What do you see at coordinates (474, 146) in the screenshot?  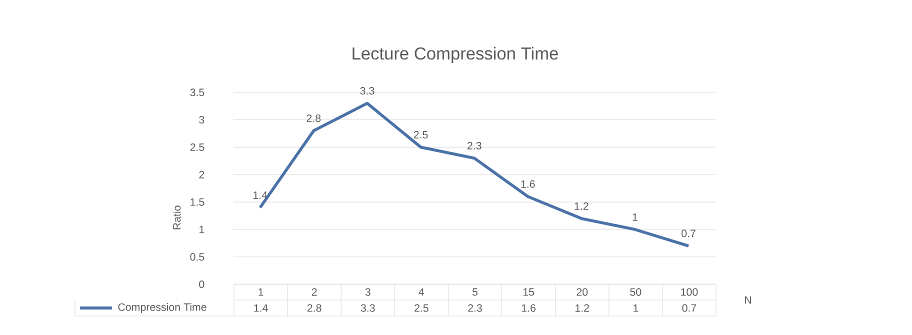 I see `annotation: 2.3` at bounding box center [474, 146].